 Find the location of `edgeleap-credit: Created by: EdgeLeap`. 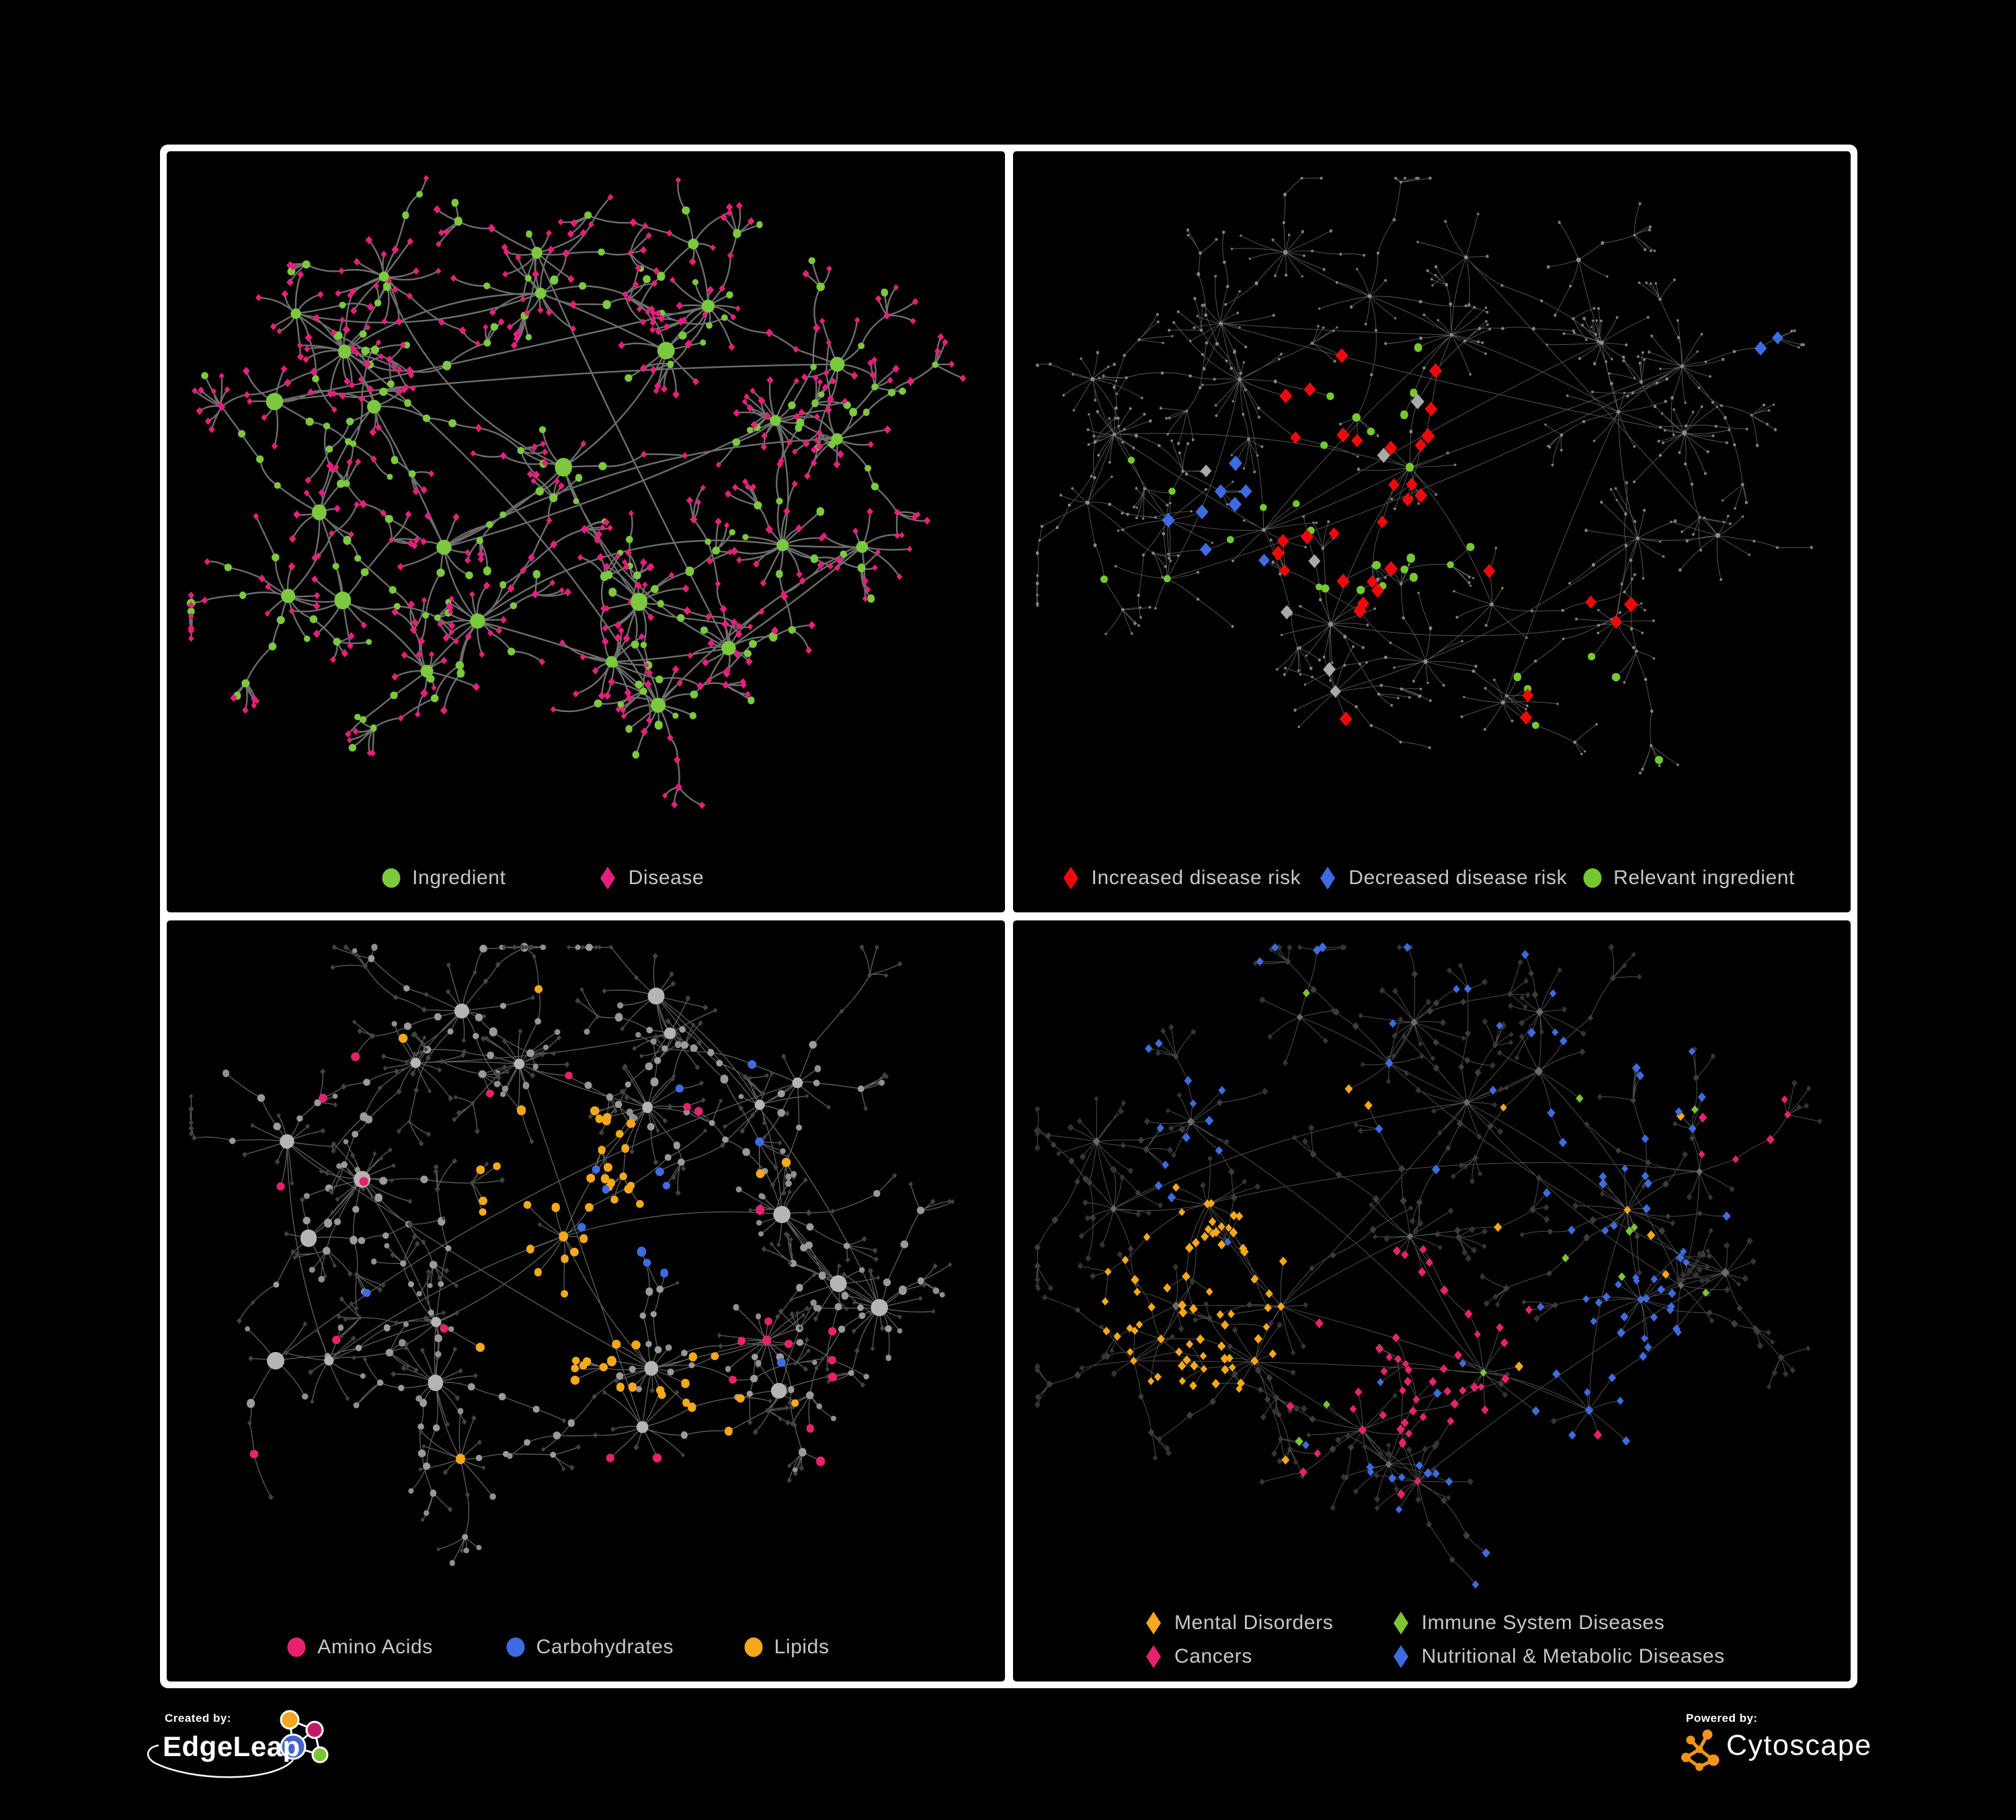

edgeleap-credit: Created by: EdgeLeap is located at coordinates (258, 1751).